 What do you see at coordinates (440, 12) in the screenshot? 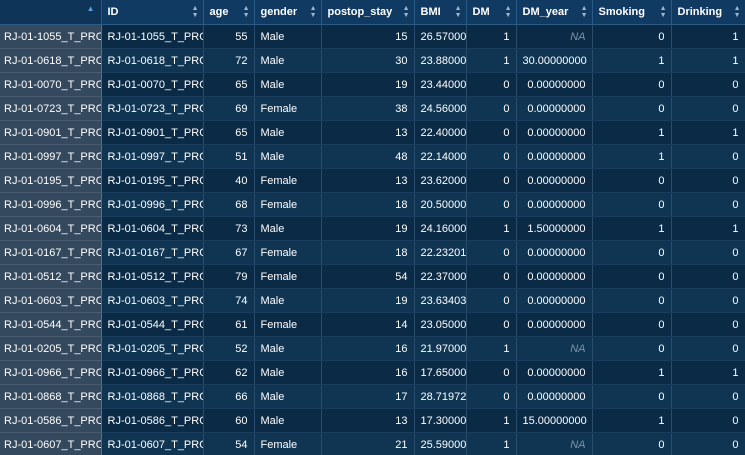
I see `column-header-bmi: BMI ▲ ▼` at bounding box center [440, 12].